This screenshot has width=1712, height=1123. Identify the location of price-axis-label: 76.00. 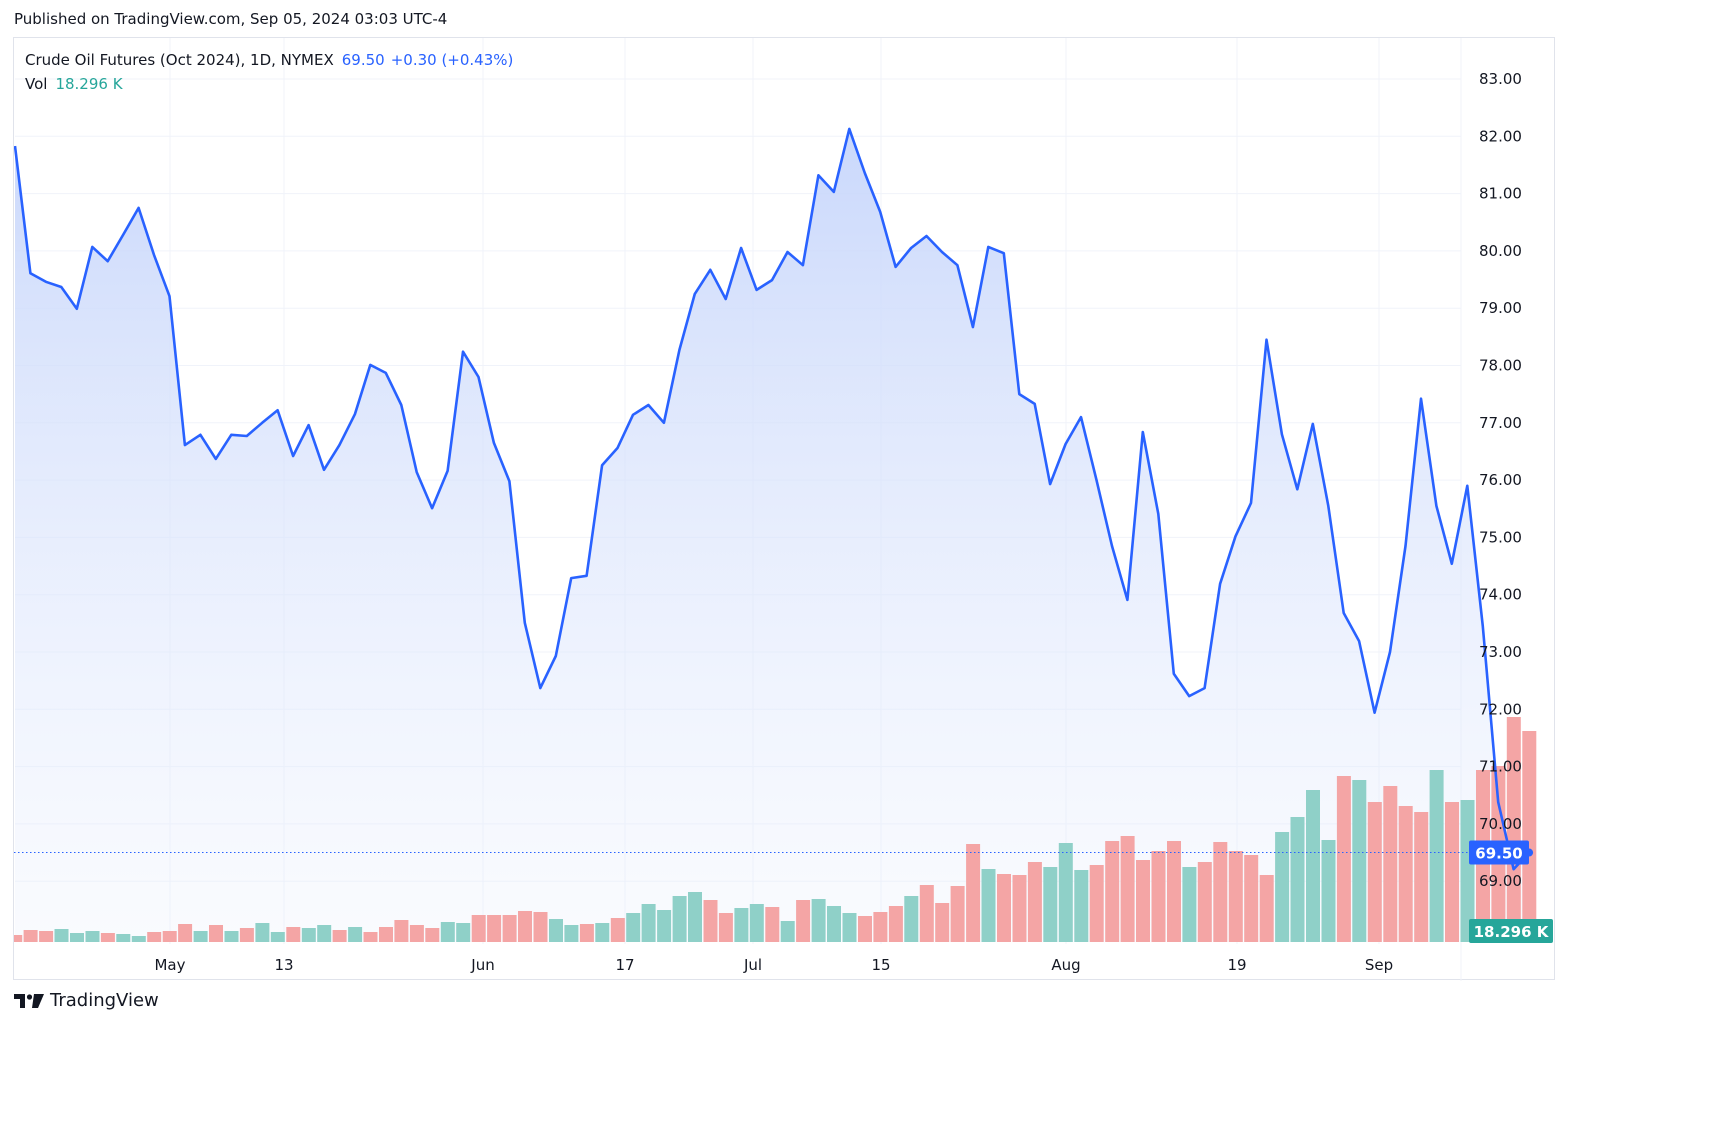
(1500, 480).